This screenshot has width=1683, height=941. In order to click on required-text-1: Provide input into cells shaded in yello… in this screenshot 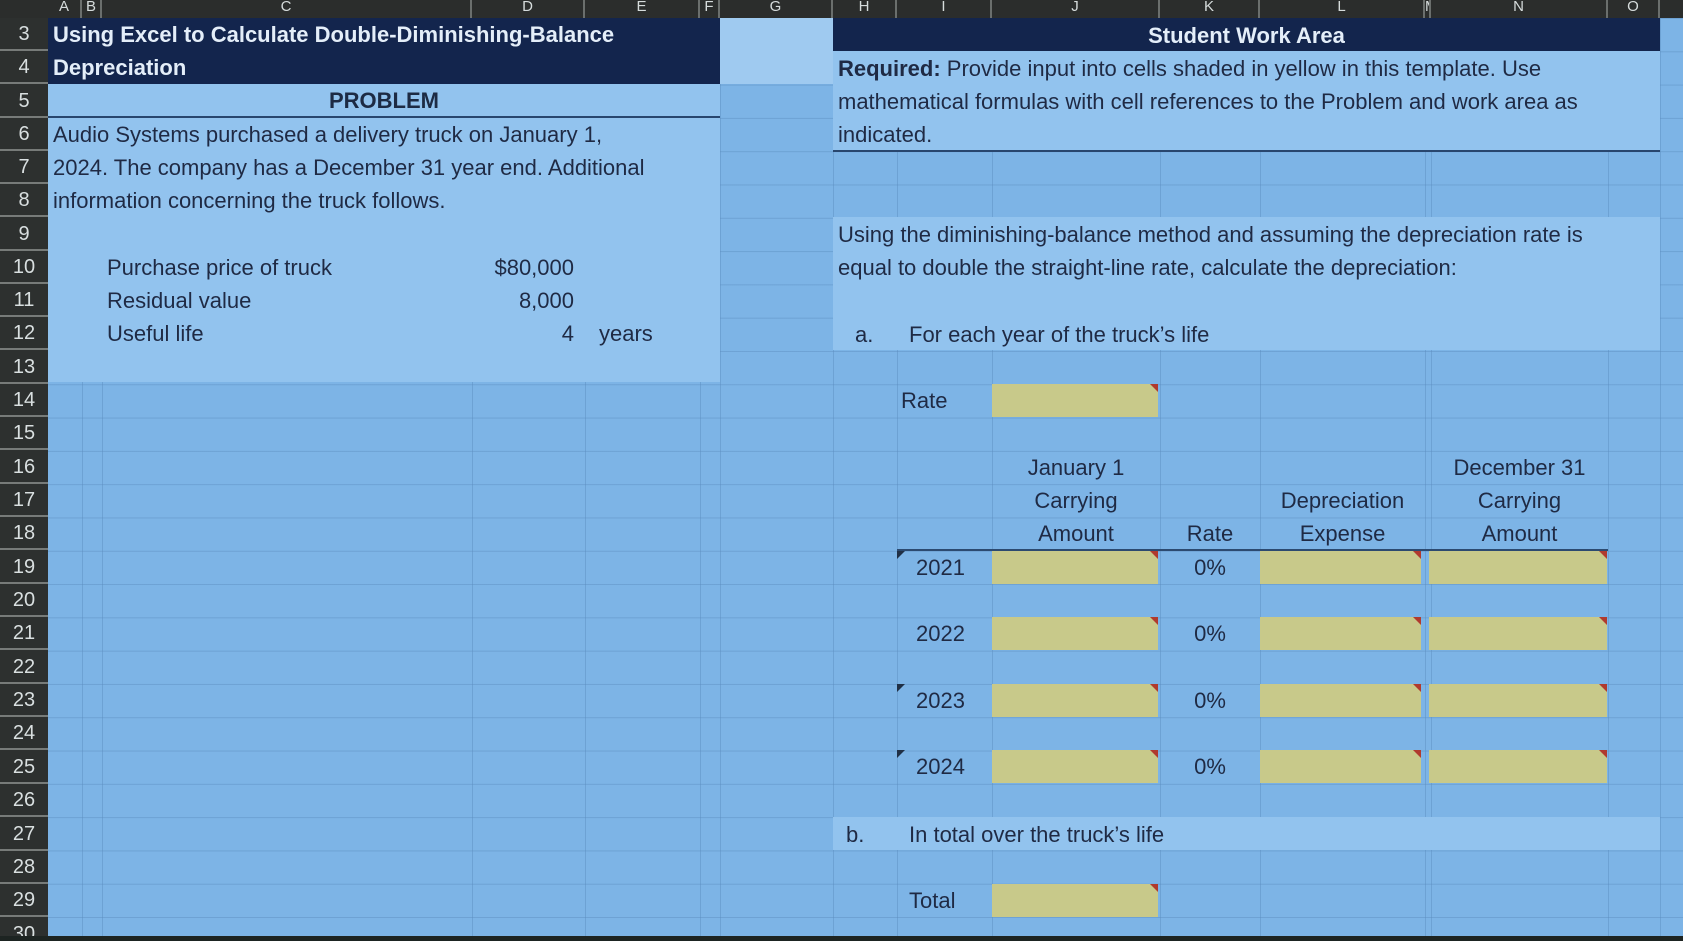, I will do `click(1241, 68)`.